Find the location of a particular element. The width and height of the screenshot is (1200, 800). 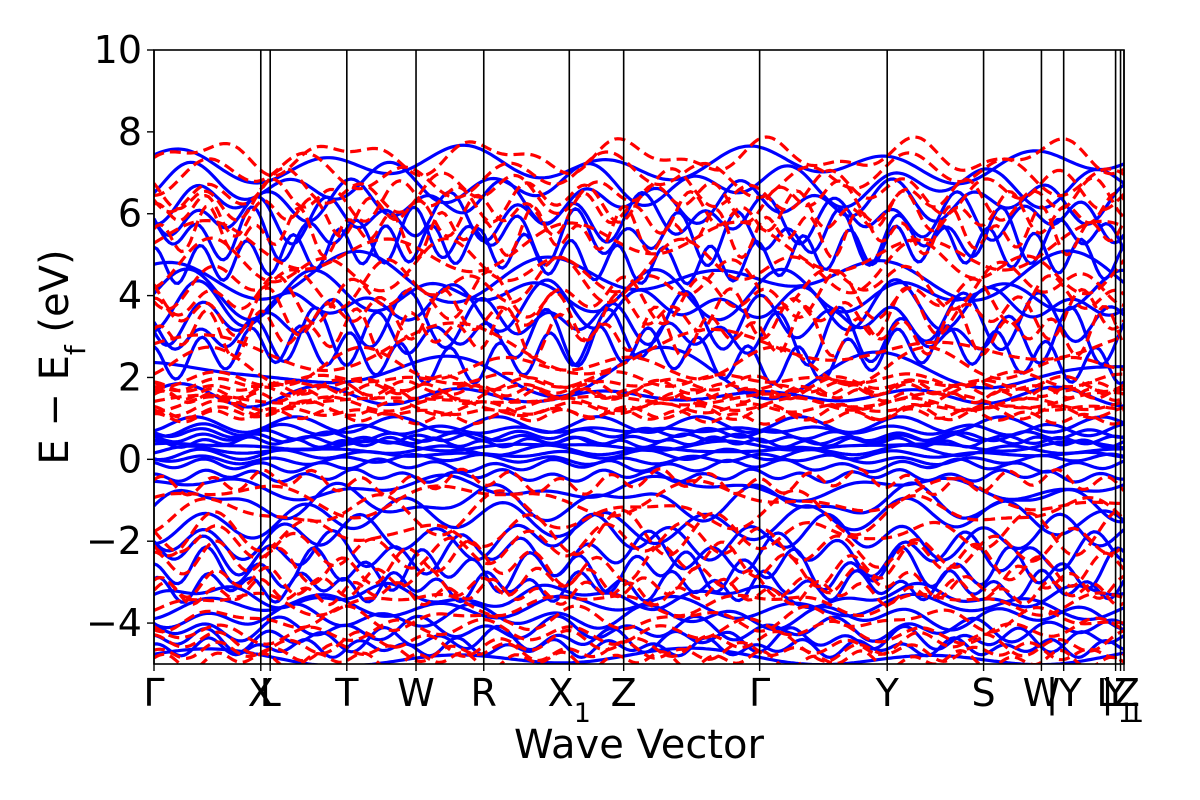

y-tick-label: 8 is located at coordinates (130, 132).